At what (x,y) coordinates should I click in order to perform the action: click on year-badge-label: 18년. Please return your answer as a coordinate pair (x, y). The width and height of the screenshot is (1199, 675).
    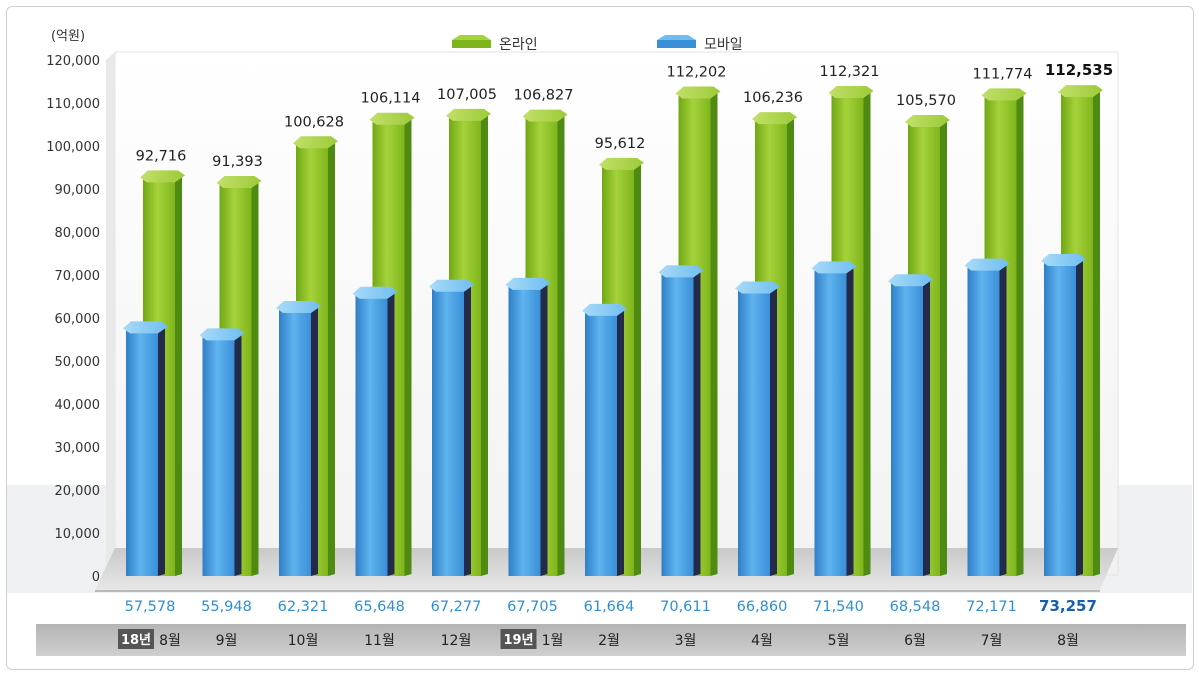
    Looking at the image, I should click on (136, 640).